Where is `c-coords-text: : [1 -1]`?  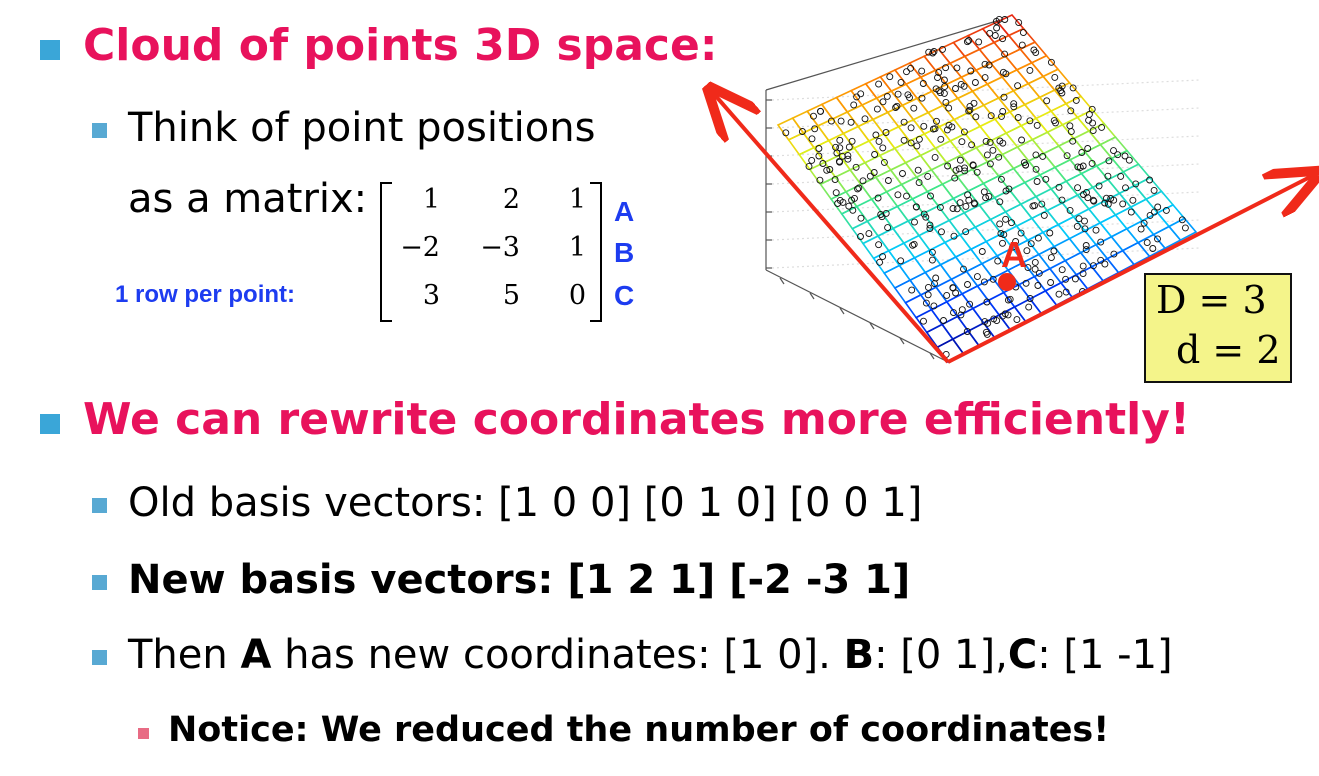 c-coords-text: : [1 -1] is located at coordinates (1105, 655).